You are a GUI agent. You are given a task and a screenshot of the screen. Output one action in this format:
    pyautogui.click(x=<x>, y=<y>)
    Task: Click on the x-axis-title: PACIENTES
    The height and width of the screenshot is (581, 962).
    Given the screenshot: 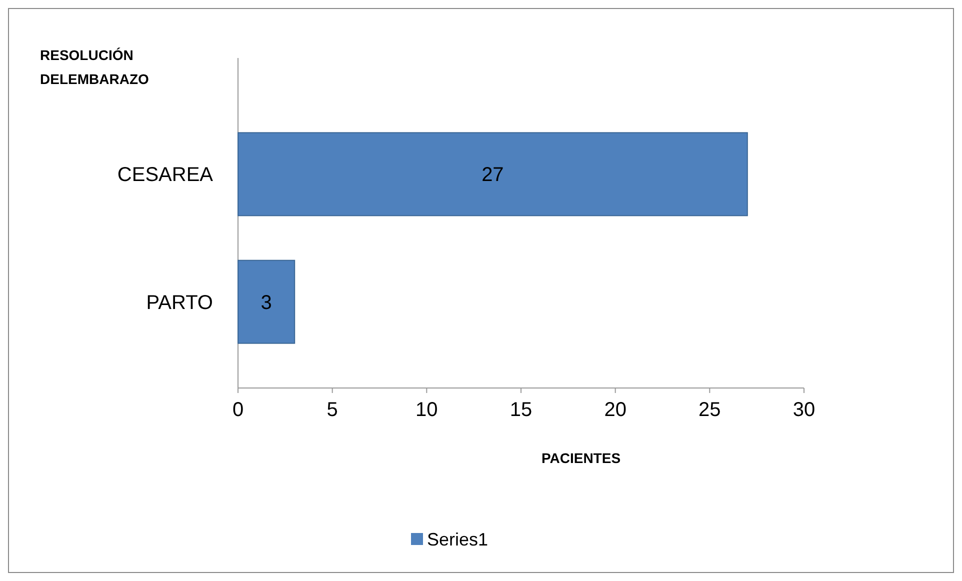 What is the action you would take?
    pyautogui.click(x=581, y=458)
    